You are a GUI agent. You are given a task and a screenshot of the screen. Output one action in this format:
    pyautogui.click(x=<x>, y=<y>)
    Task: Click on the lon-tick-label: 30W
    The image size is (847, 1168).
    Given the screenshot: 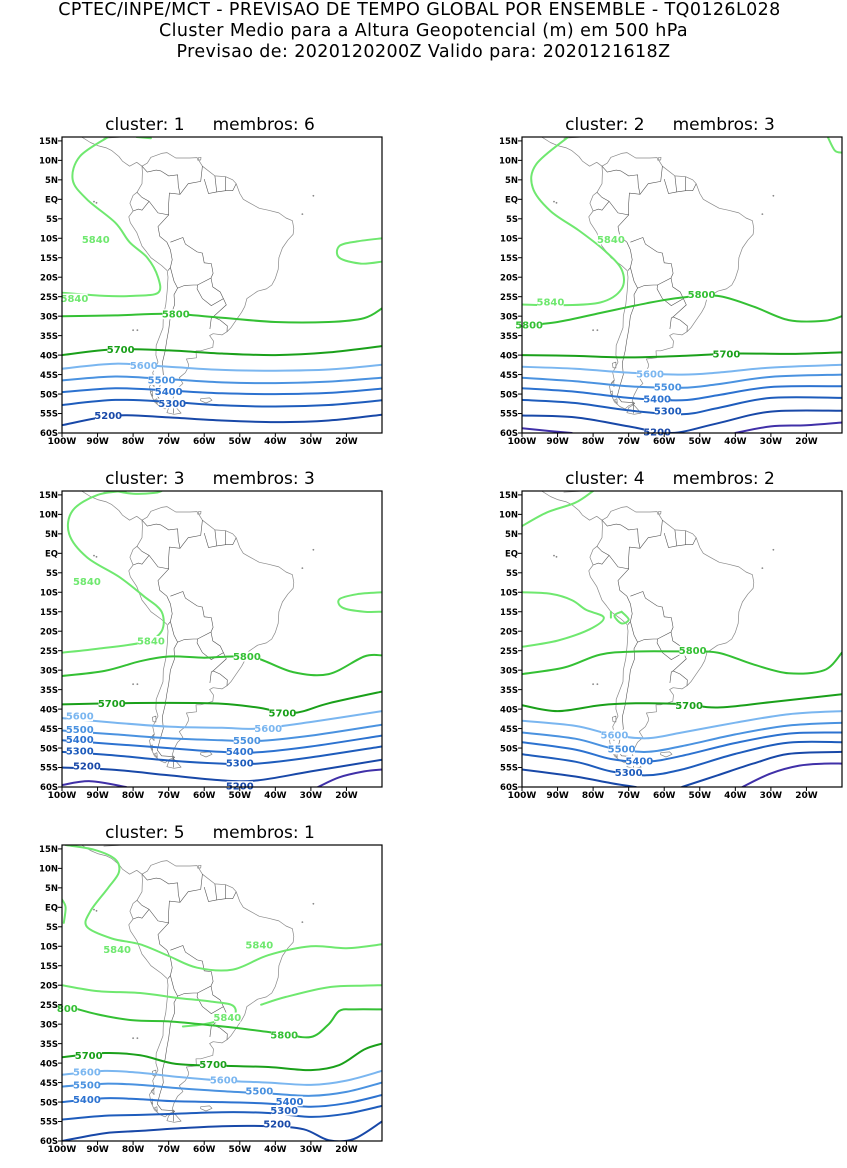 What is the action you would take?
    pyautogui.click(x=311, y=796)
    